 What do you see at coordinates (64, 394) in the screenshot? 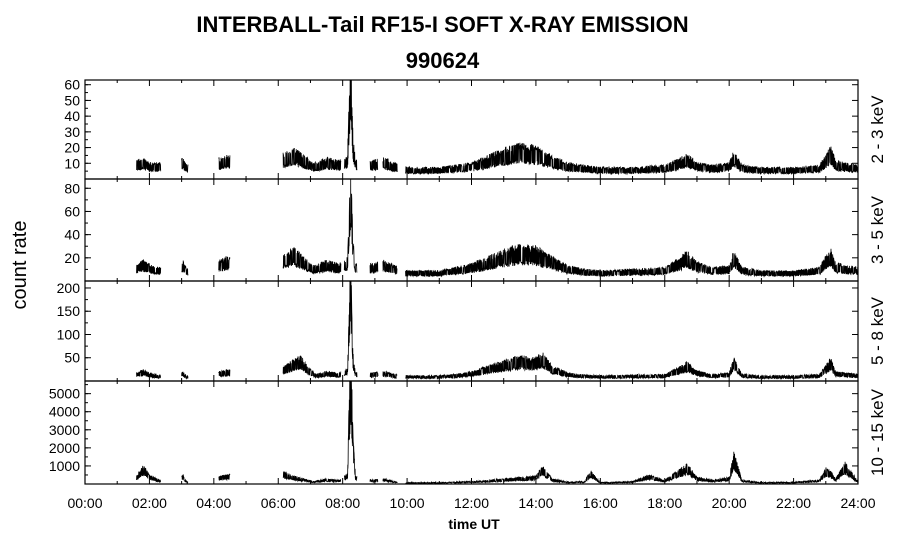
I see `y-tick-label: 5000` at bounding box center [64, 394].